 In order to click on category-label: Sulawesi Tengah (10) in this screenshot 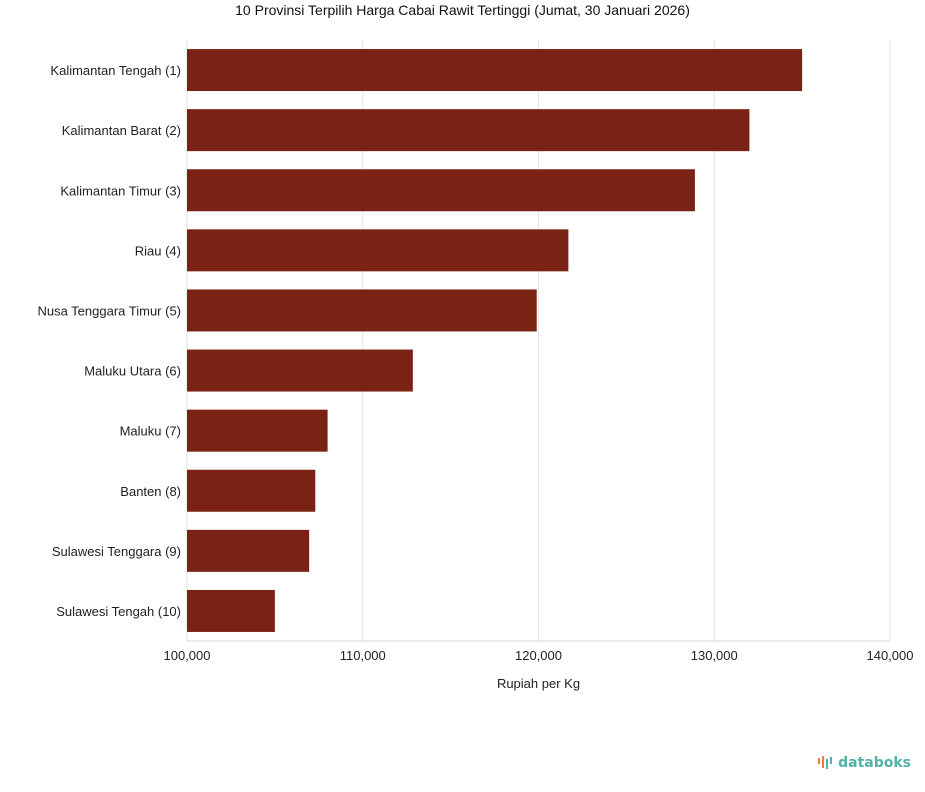, I will do `click(118, 611)`.